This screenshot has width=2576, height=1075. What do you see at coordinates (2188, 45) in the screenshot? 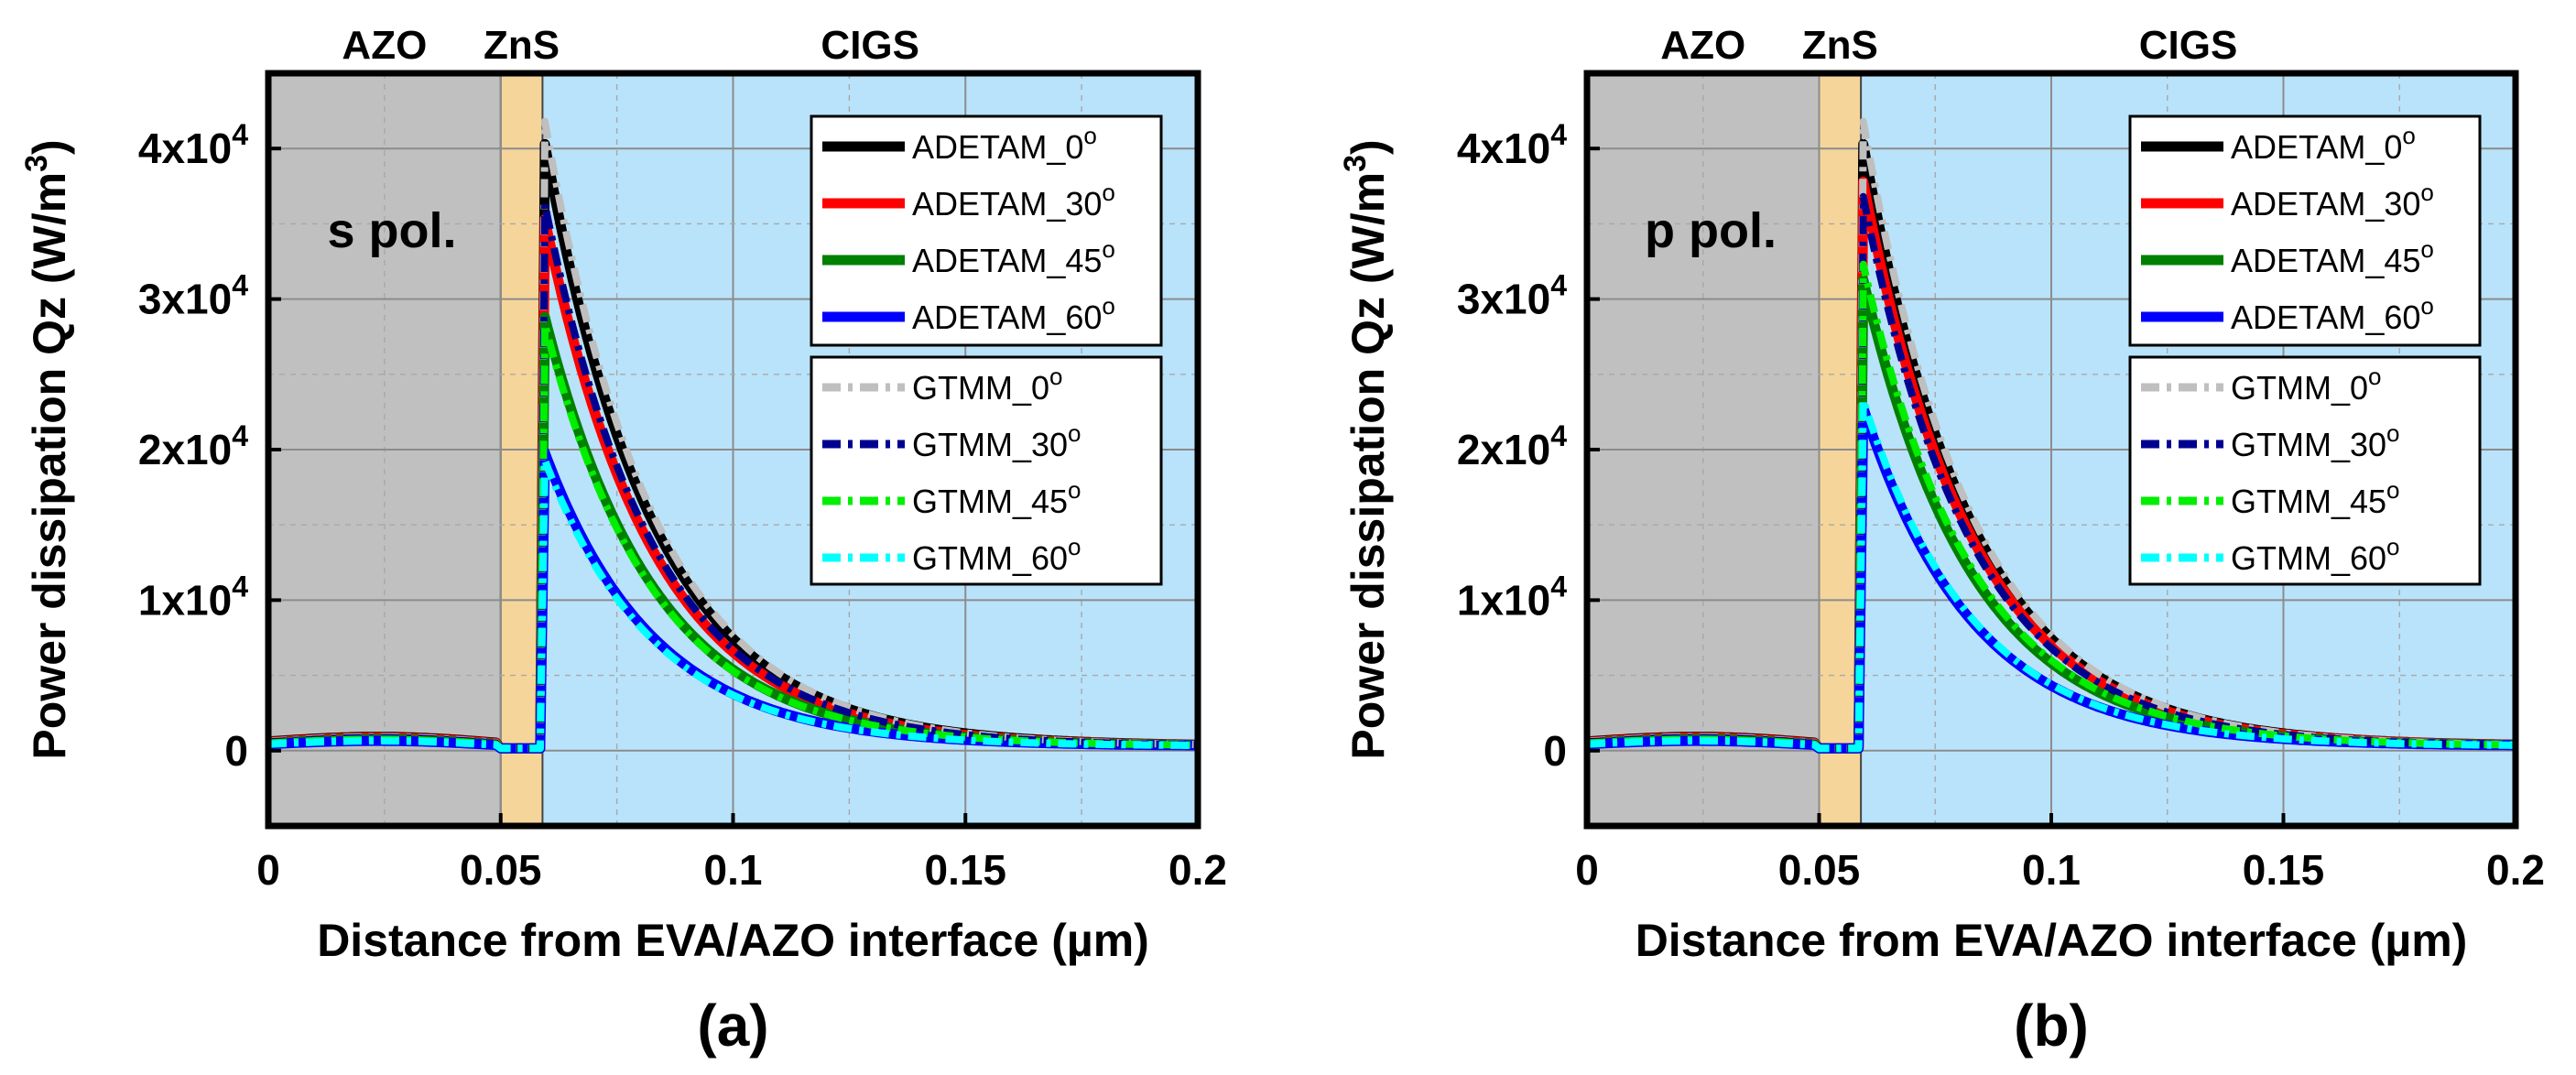
I see `region-cigs-label: CIGS` at bounding box center [2188, 45].